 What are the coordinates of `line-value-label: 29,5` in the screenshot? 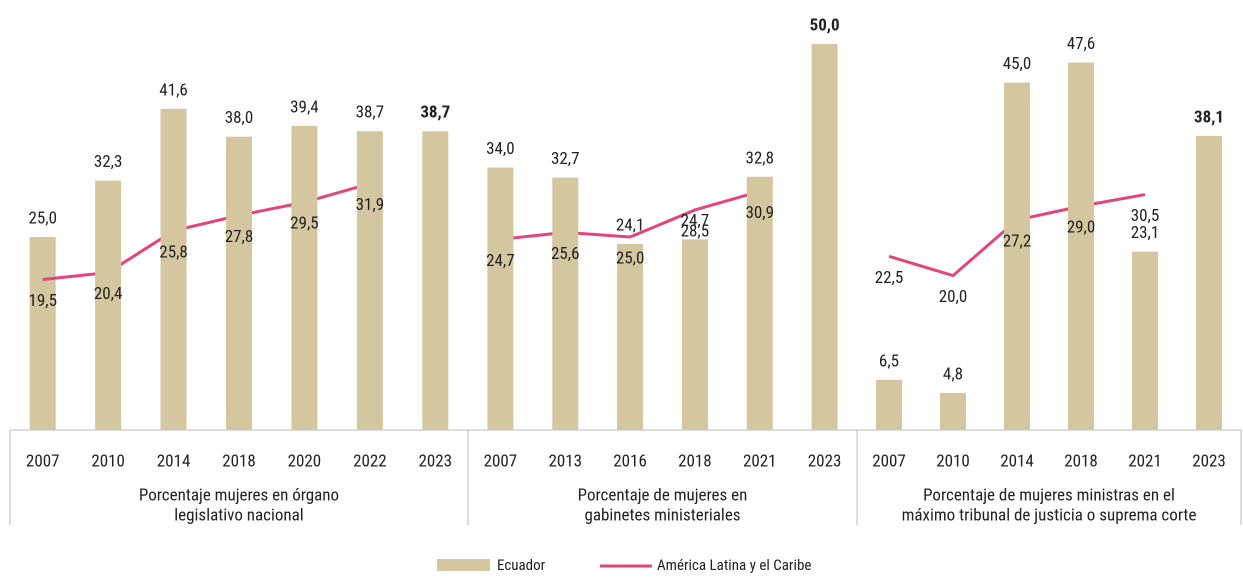 It's located at (304, 224).